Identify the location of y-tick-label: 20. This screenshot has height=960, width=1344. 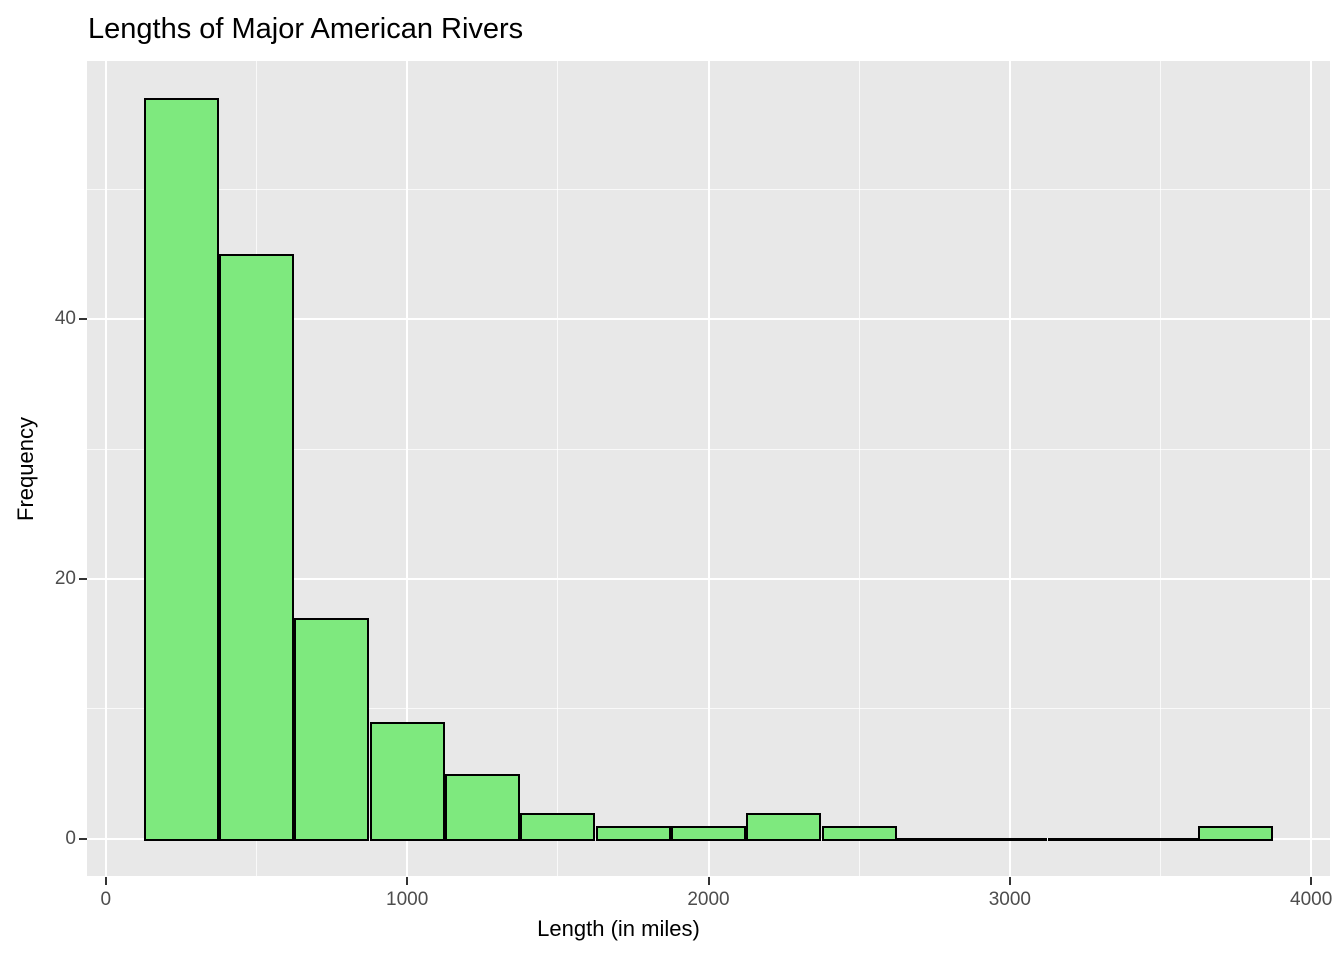
(65, 578).